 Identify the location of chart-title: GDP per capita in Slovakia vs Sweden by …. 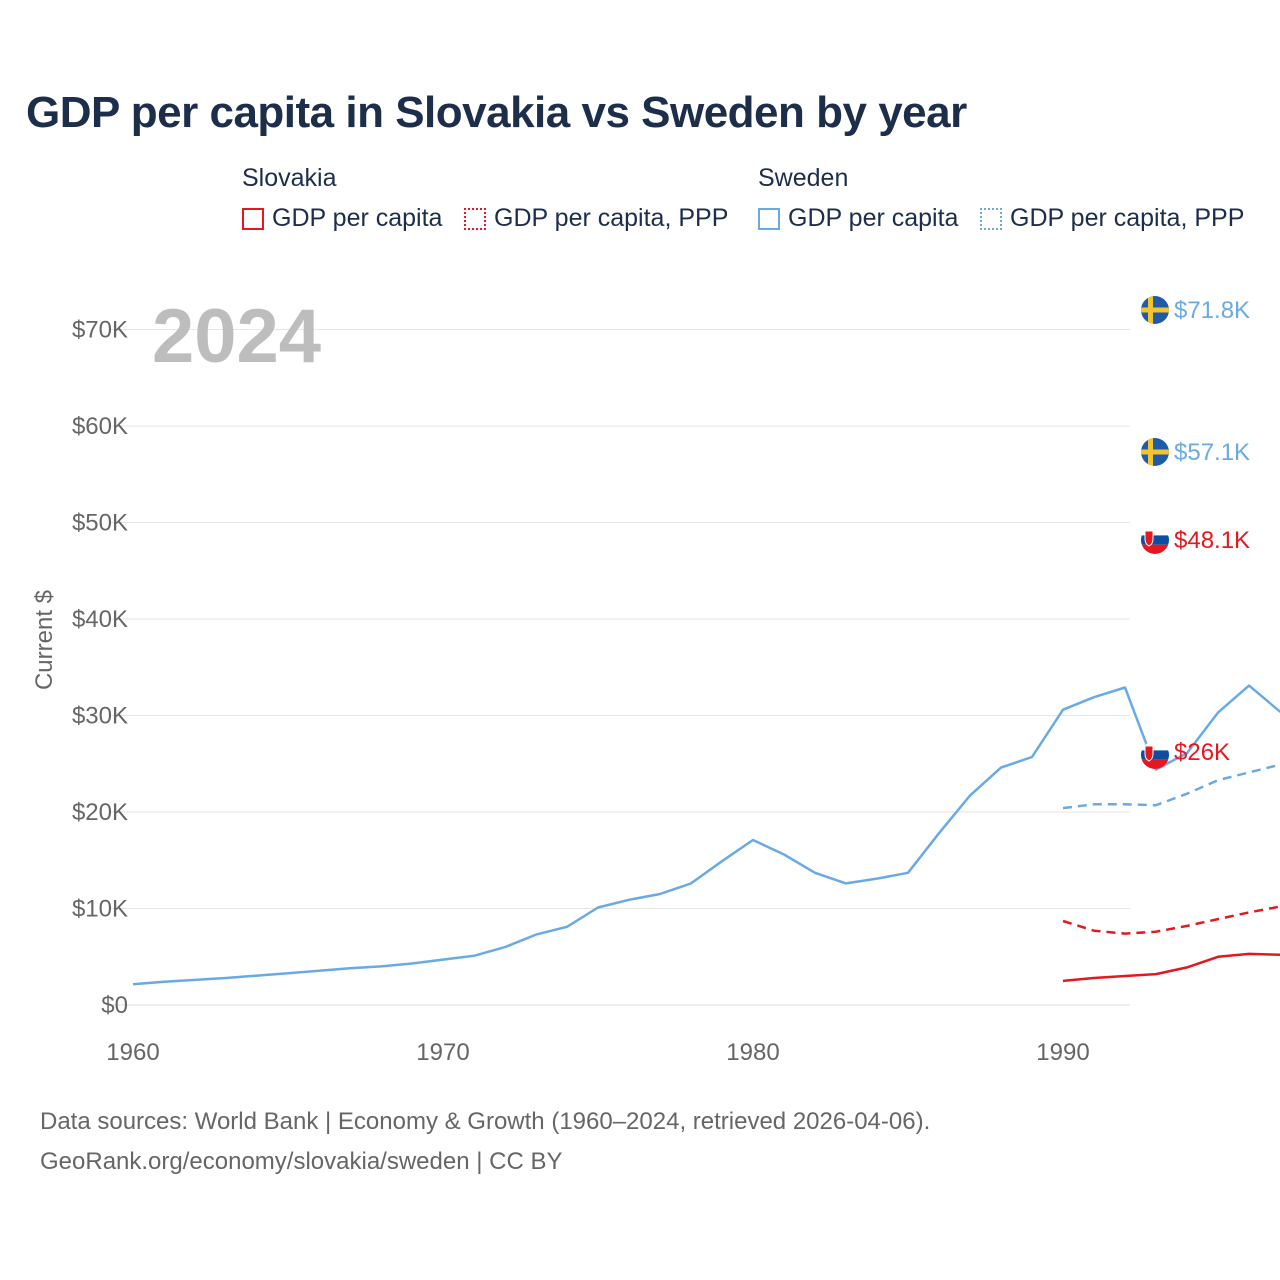
(496, 112).